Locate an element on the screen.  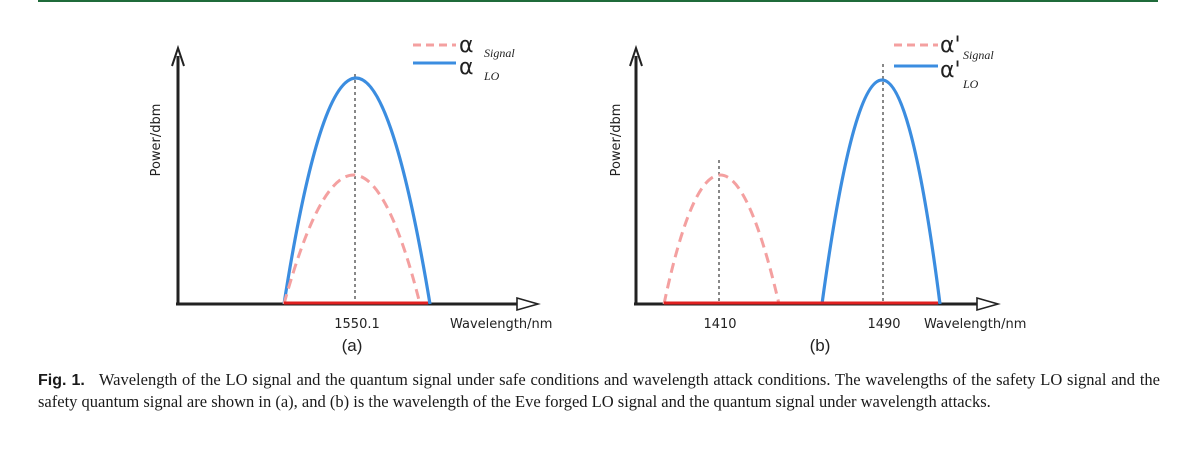
panel-b-legend: α' Signal α' LO is located at coordinates (944, 62).